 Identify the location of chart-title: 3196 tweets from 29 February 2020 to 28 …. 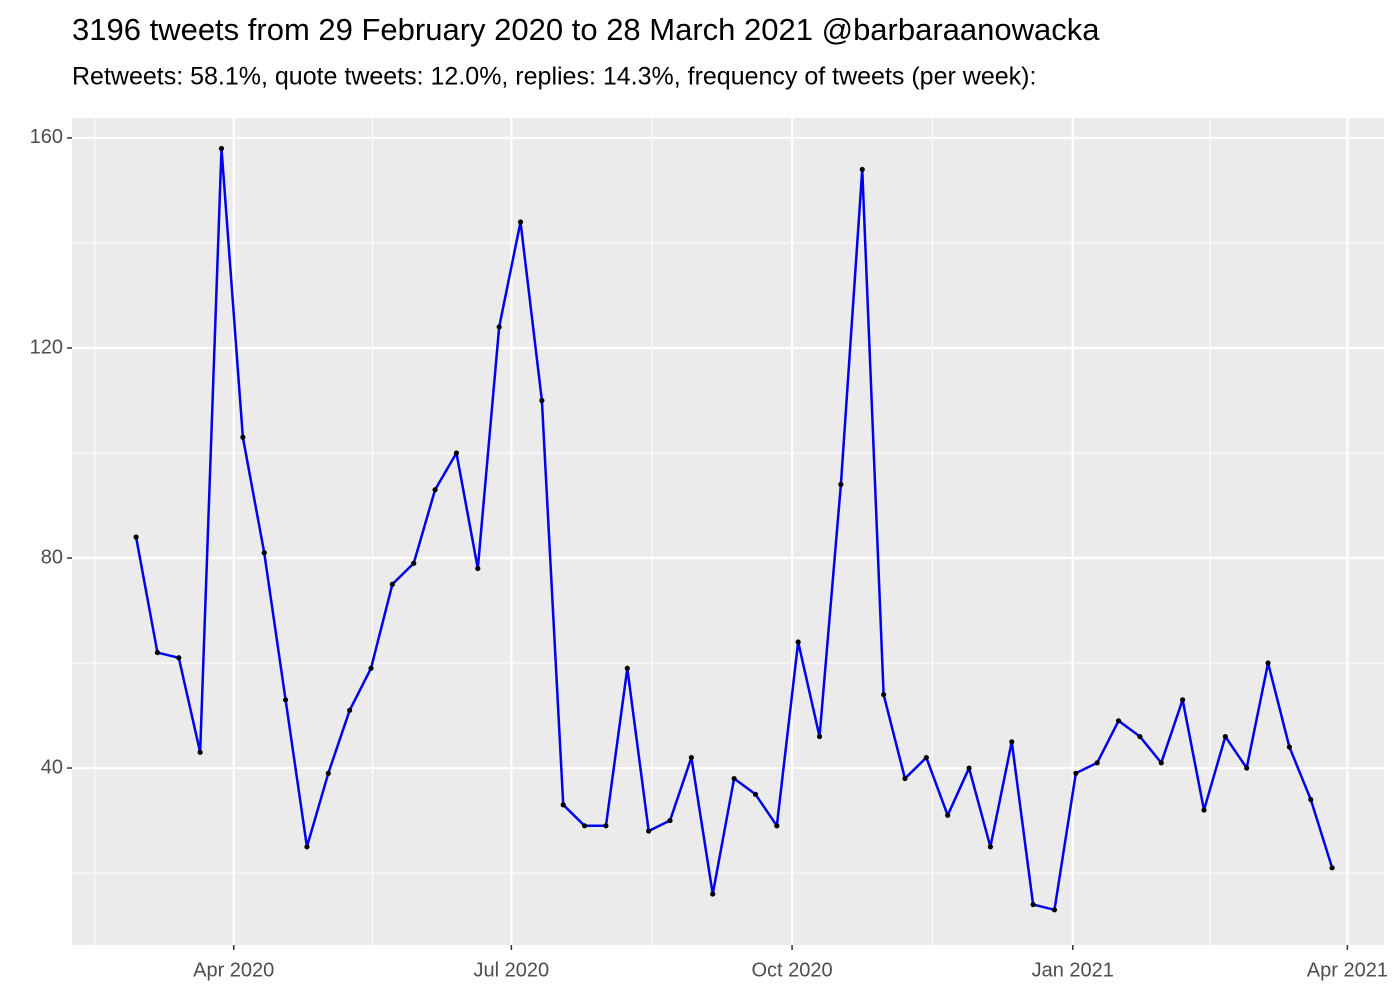
(586, 29).